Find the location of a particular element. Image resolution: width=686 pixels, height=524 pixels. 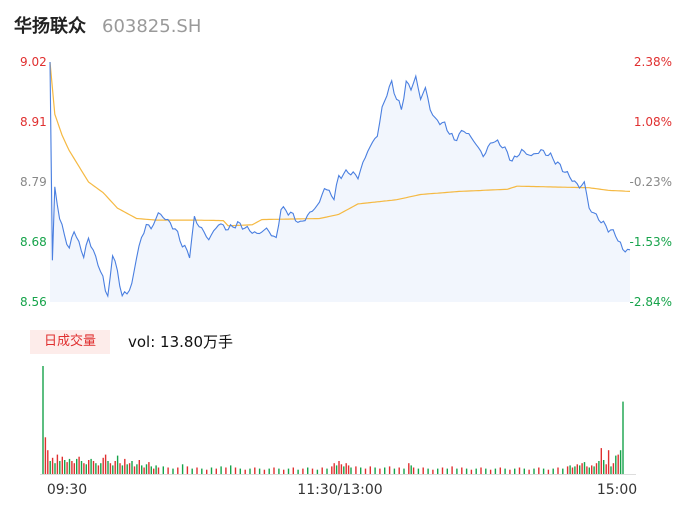

percent-tick-label: -1.53% is located at coordinates (650, 242).